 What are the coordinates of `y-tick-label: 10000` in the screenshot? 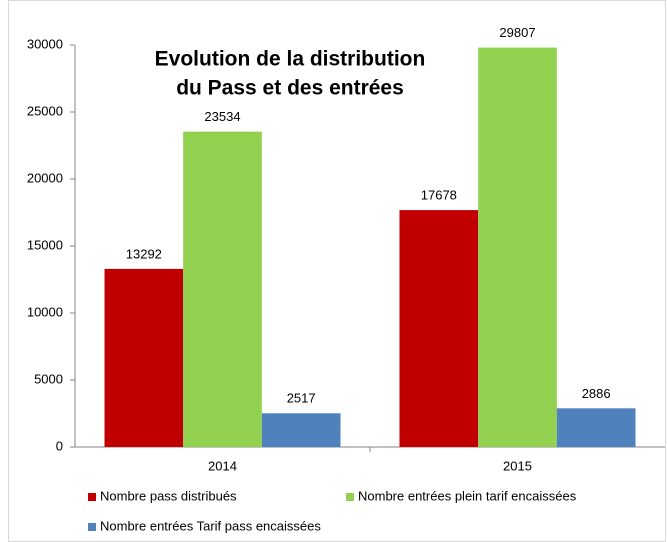 It's located at (45, 311).